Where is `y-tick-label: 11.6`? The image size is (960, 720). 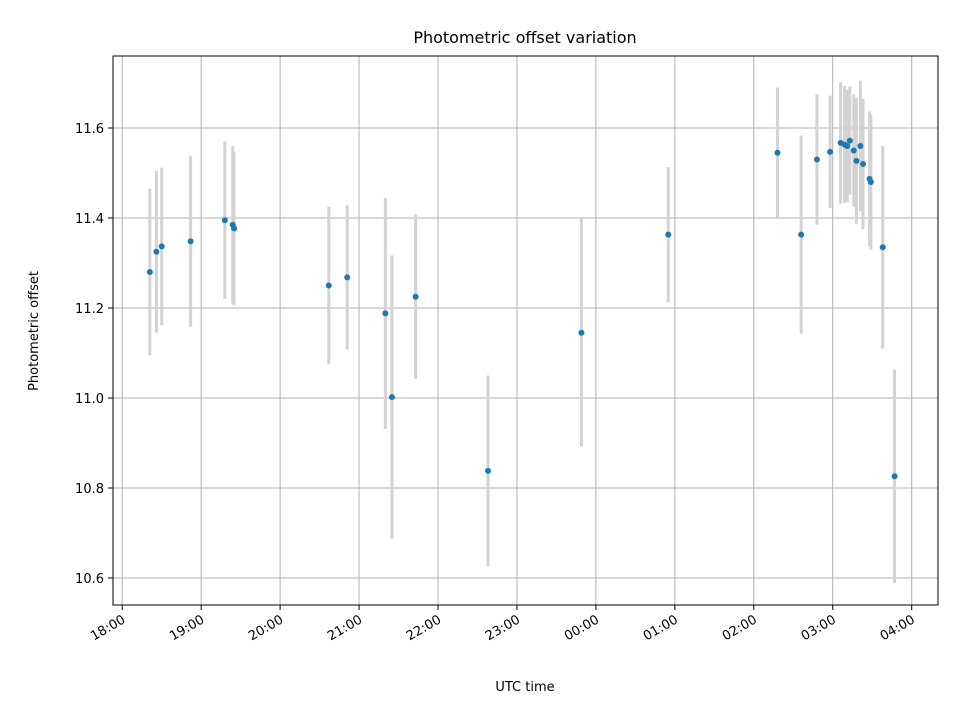
y-tick-label: 11.6 is located at coordinates (89, 129).